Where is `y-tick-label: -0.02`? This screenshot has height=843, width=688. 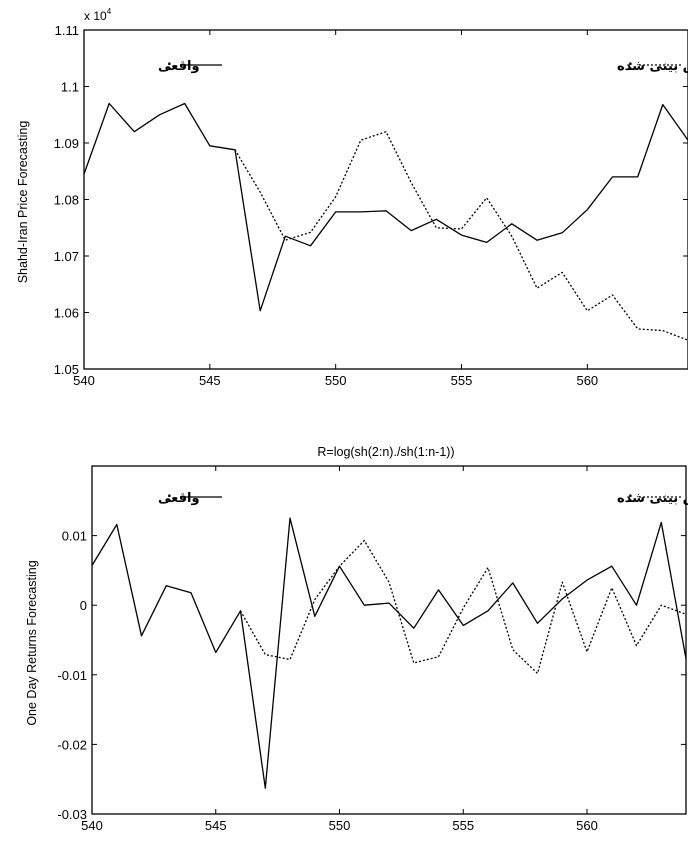
y-tick-label: -0.02 is located at coordinates (72, 744).